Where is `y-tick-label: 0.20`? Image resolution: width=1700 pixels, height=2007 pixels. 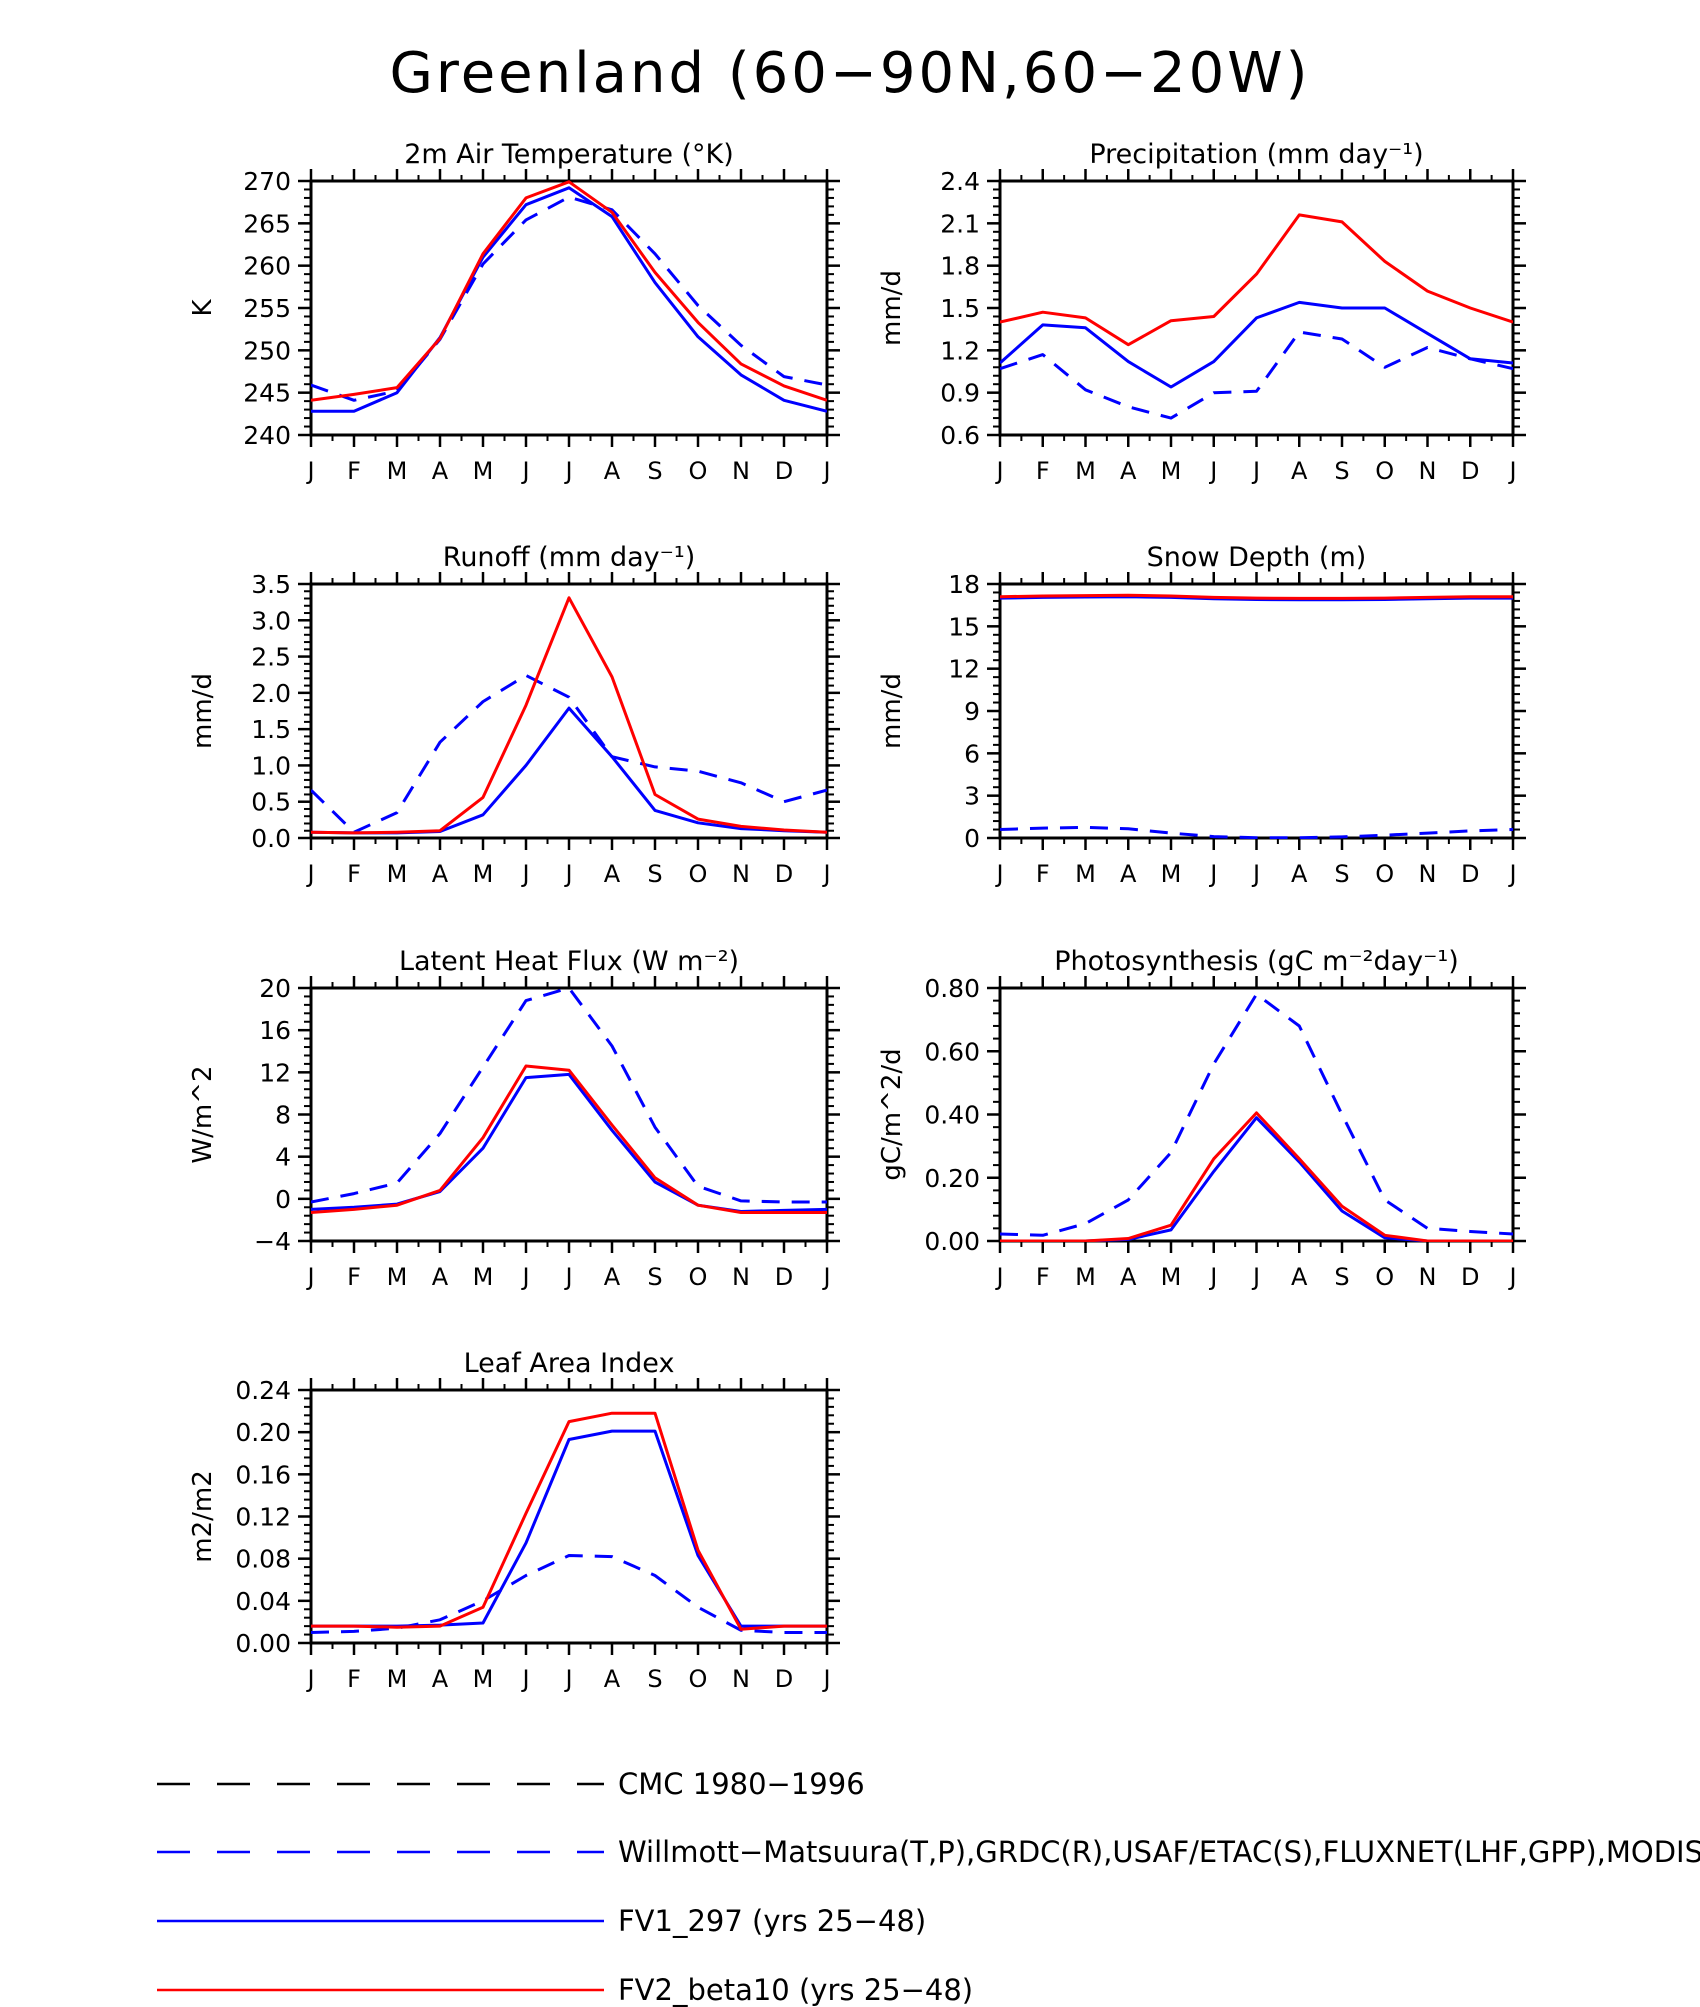 y-tick-label: 0.20 is located at coordinates (263, 1432).